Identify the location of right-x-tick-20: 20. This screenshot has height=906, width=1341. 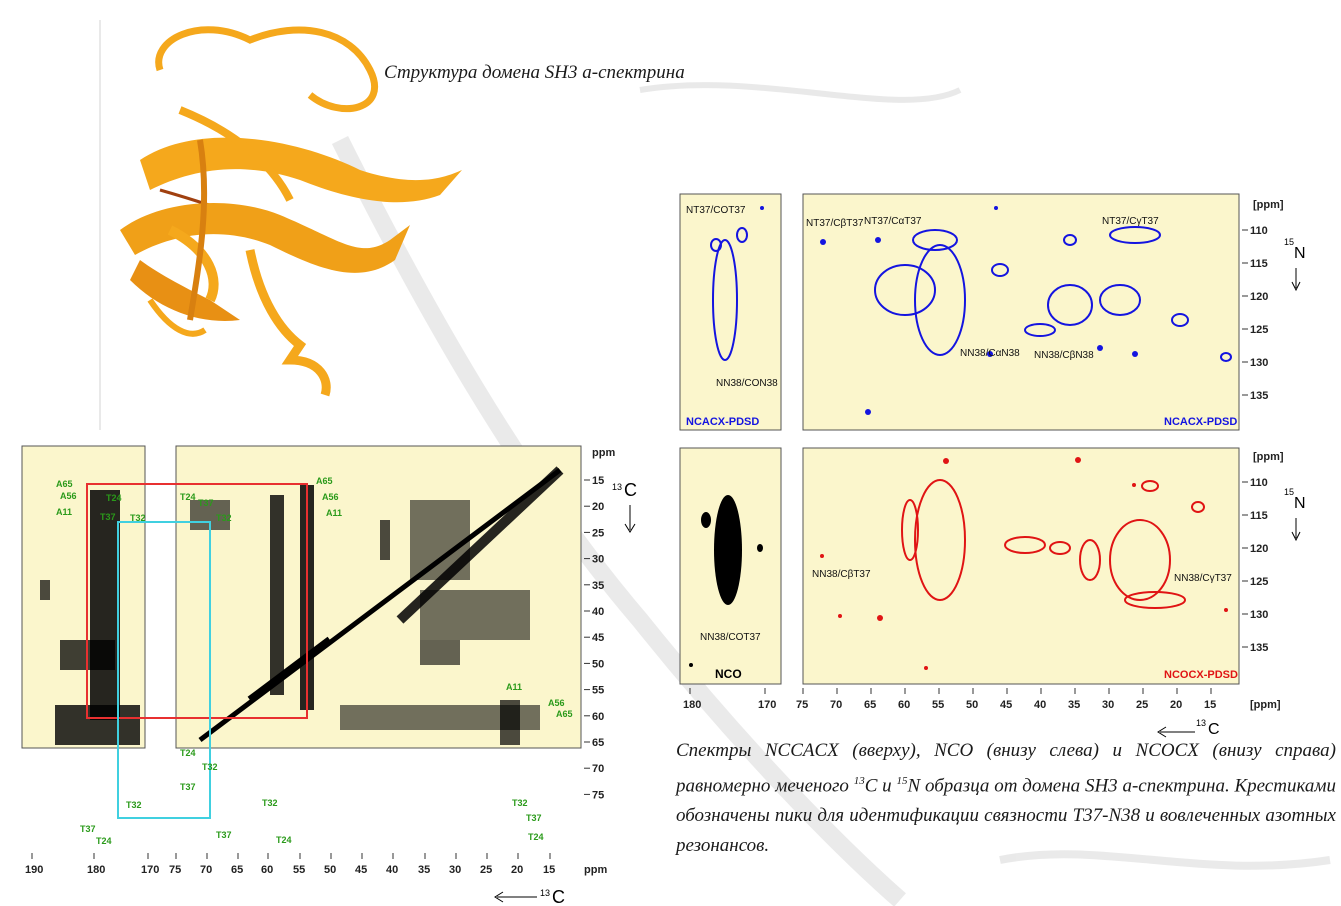
(1176, 705).